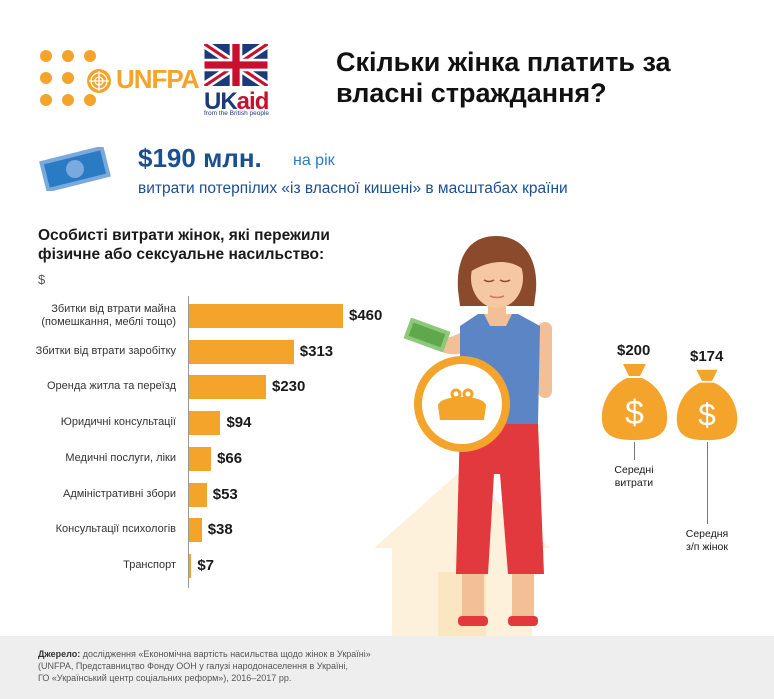  I want to click on bar-label-line: (помешкання, меблі тощо), so click(108, 322).